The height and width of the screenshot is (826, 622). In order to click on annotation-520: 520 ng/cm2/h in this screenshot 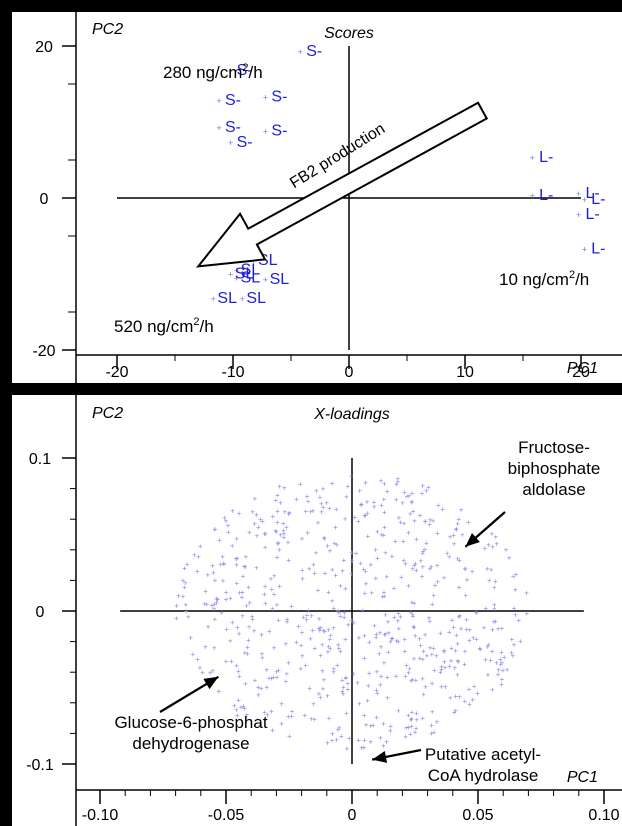, I will do `click(164, 326)`.